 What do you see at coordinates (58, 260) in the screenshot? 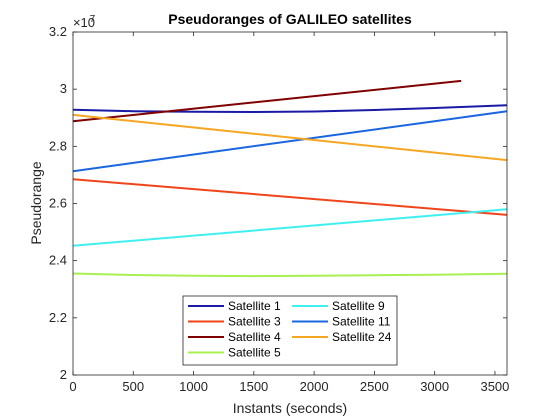
I see `y-tick-label: 2.4` at bounding box center [58, 260].